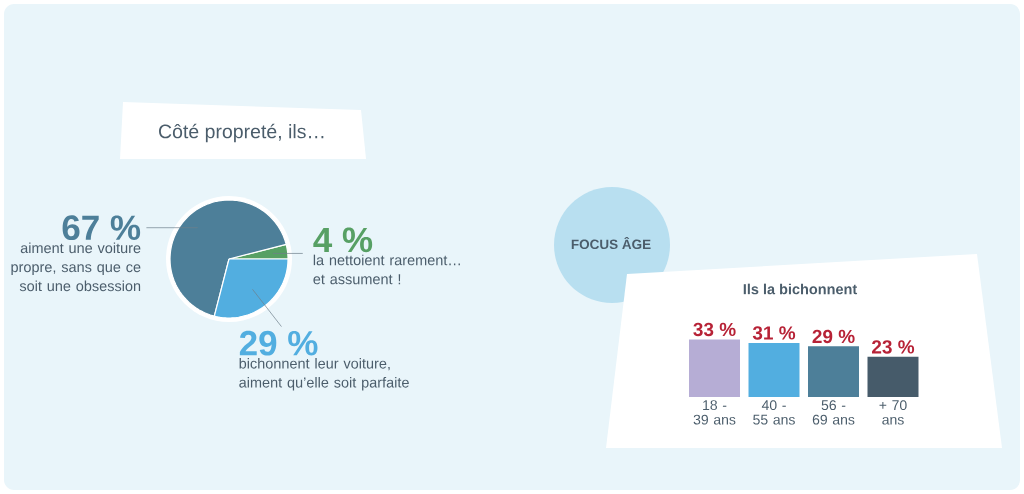 This screenshot has width=1024, height=494. Describe the element at coordinates (386, 269) in the screenshot. I see `slice-label: la nettoient rarement… et assument !` at that location.